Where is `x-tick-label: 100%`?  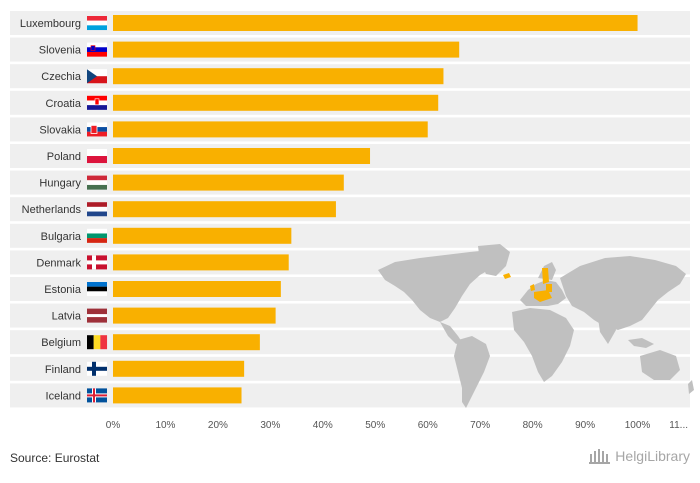 x-tick-label: 100% is located at coordinates (638, 425).